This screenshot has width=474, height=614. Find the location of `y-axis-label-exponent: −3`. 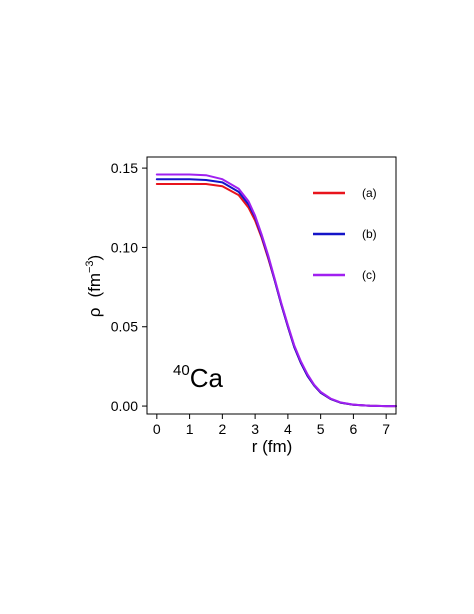

y-axis-label-exponent: −3 is located at coordinates (90, 266).